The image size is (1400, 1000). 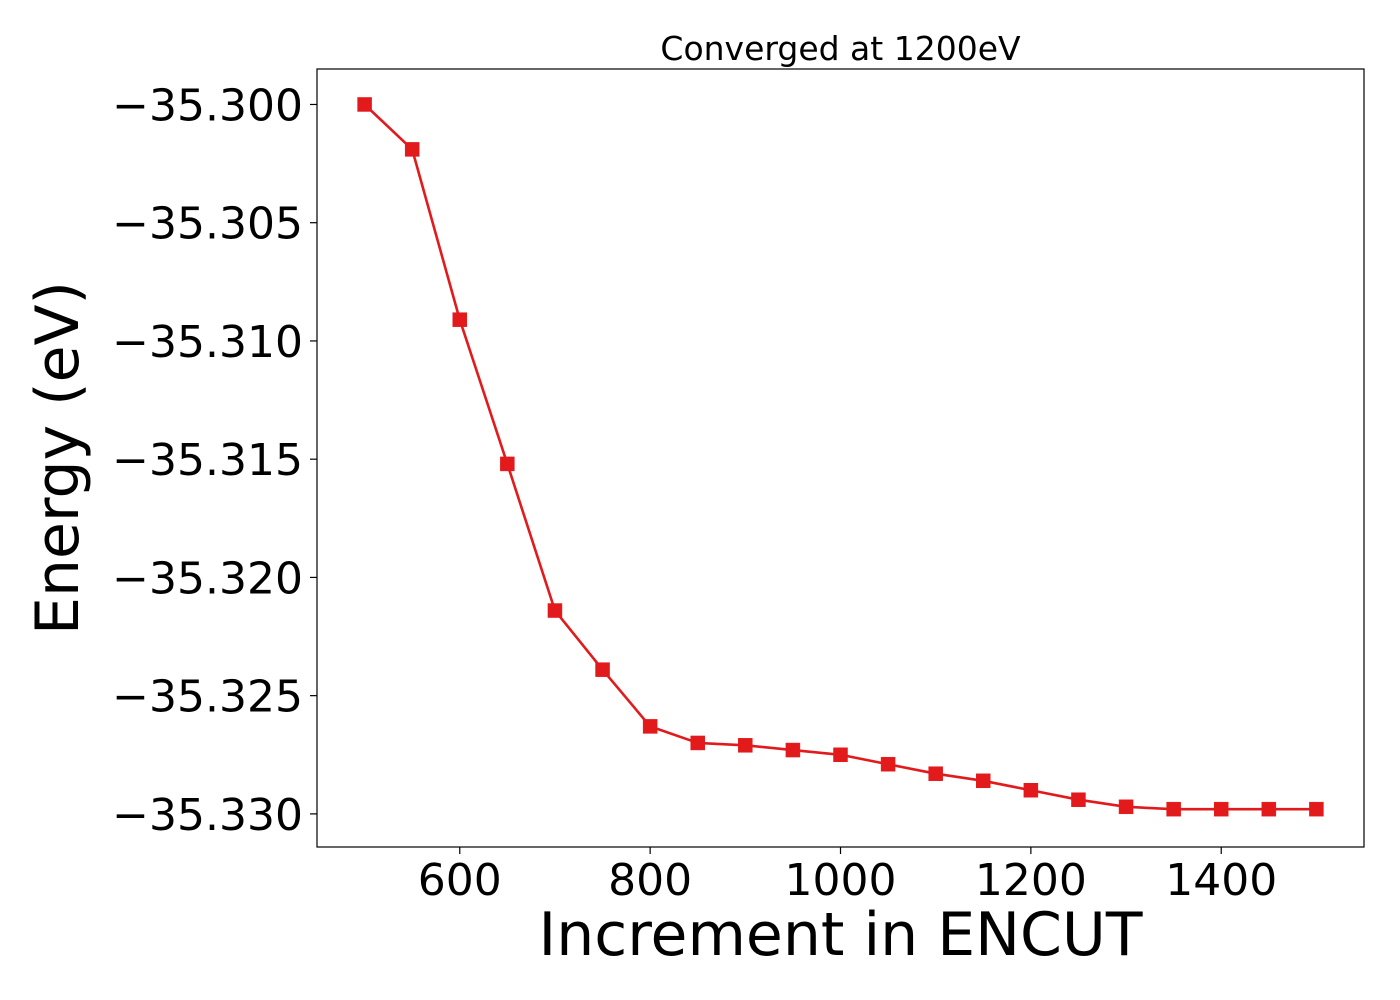 I want to click on chart-title: Converged at 1200eV, so click(x=840, y=48).